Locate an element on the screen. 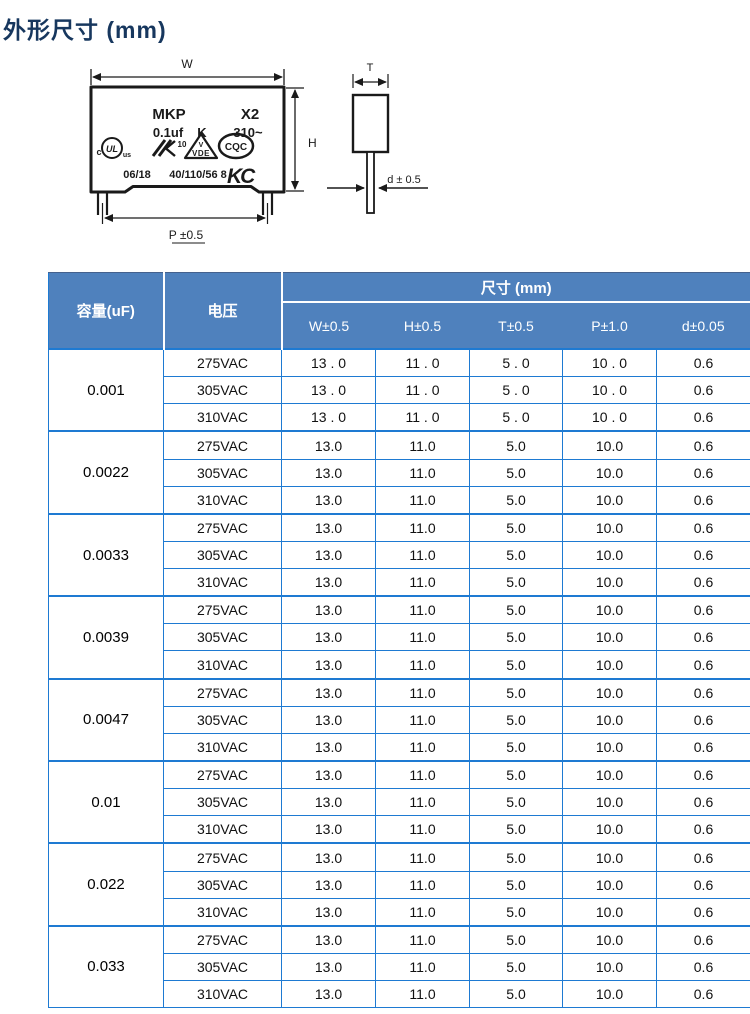  t-dim-label: T is located at coordinates (370, 68).